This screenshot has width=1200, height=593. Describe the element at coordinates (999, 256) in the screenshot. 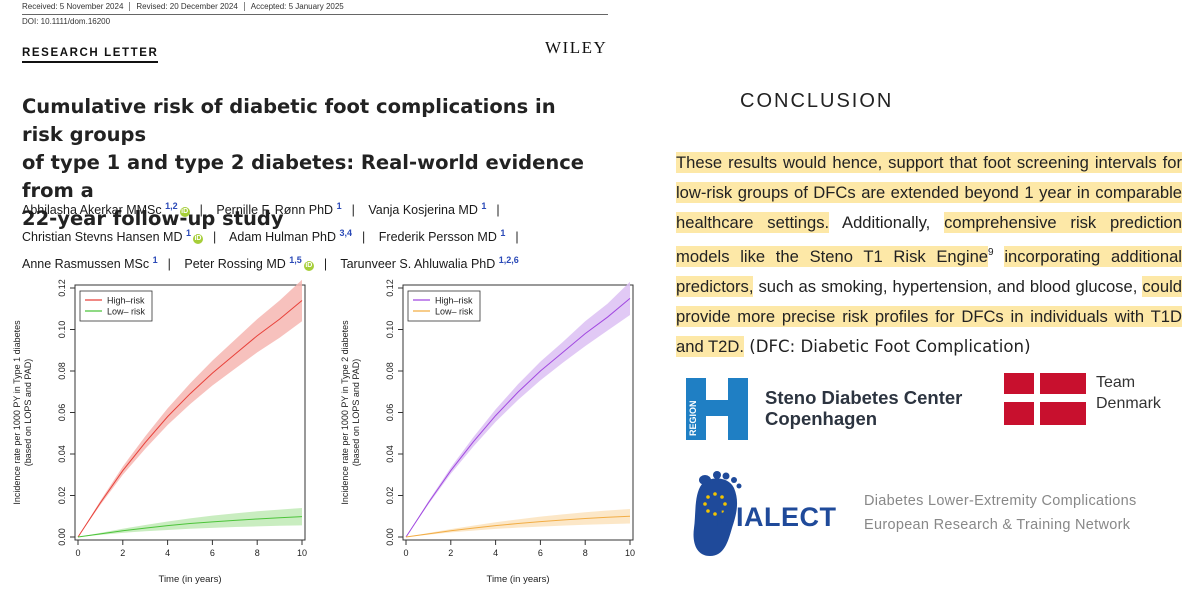

I see `conclusion-text-segment` at that location.